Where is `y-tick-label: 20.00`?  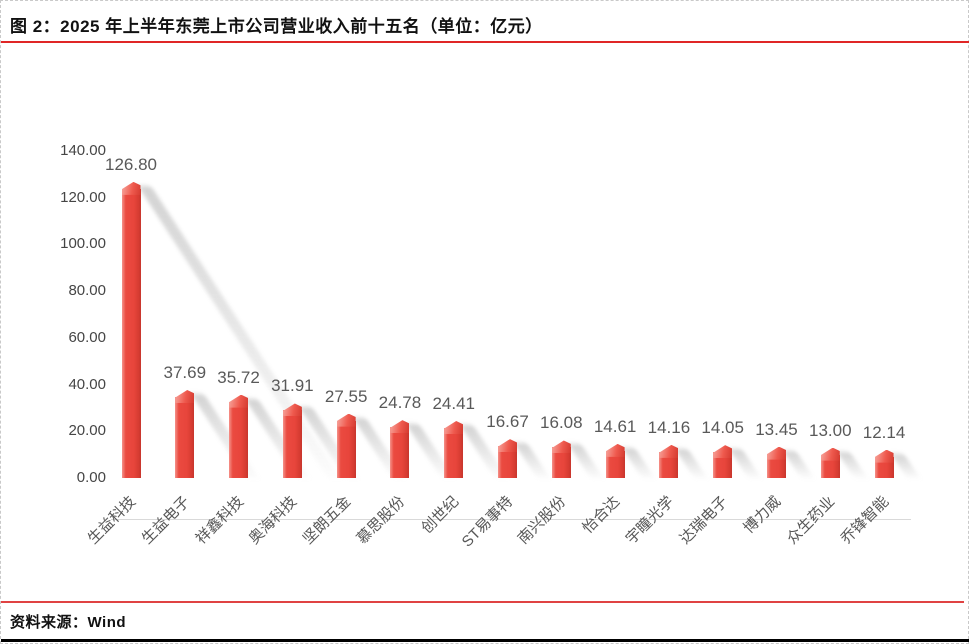 y-tick-label: 20.00 is located at coordinates (87, 431).